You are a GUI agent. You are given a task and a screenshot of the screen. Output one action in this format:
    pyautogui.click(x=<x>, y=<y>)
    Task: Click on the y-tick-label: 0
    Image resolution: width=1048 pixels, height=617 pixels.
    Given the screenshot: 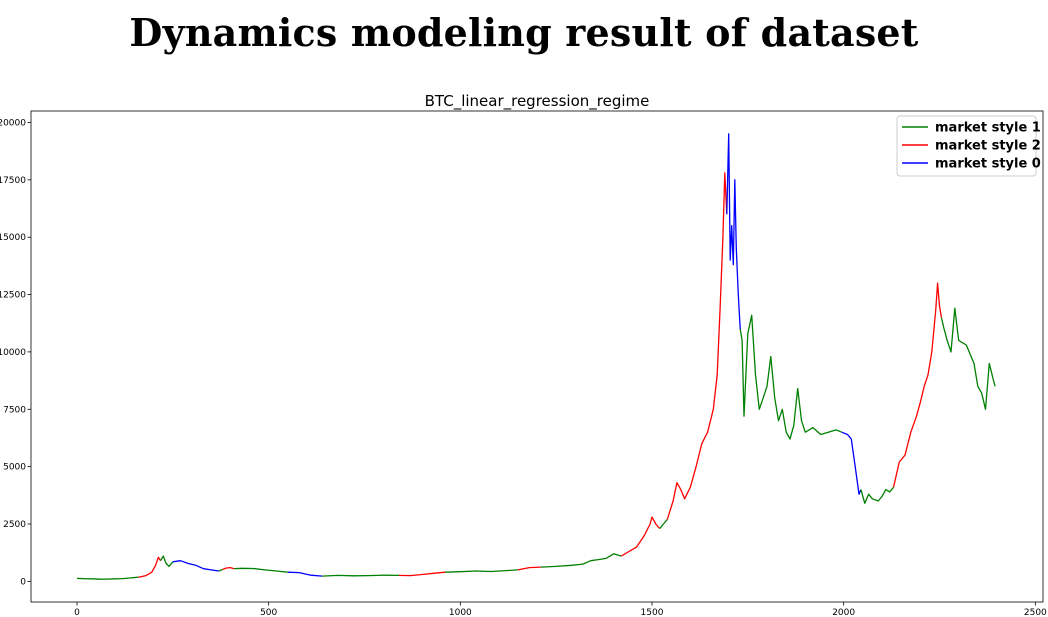 What is the action you would take?
    pyautogui.click(x=23, y=582)
    